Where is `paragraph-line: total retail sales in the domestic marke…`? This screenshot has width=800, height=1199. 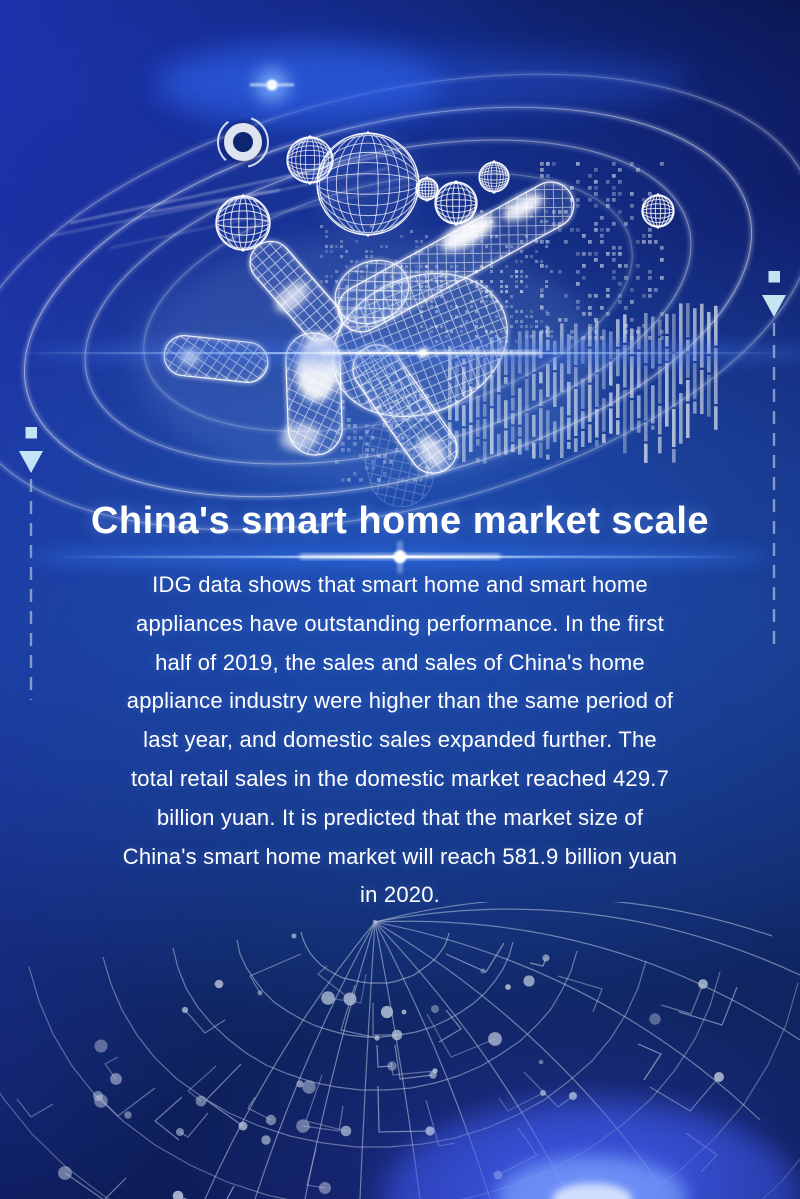 paragraph-line: total retail sales in the domestic marke… is located at coordinates (400, 778).